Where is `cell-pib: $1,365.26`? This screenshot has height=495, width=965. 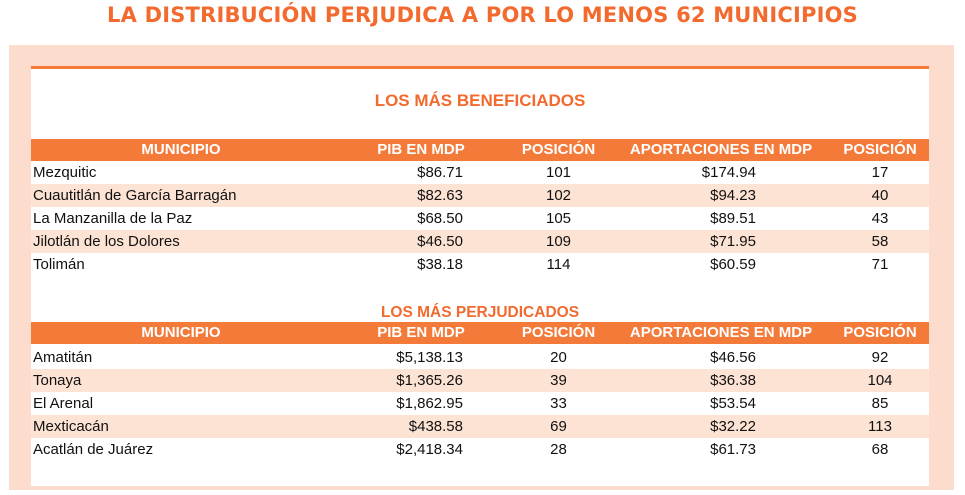
cell-pib: $1,365.26 is located at coordinates (429, 380).